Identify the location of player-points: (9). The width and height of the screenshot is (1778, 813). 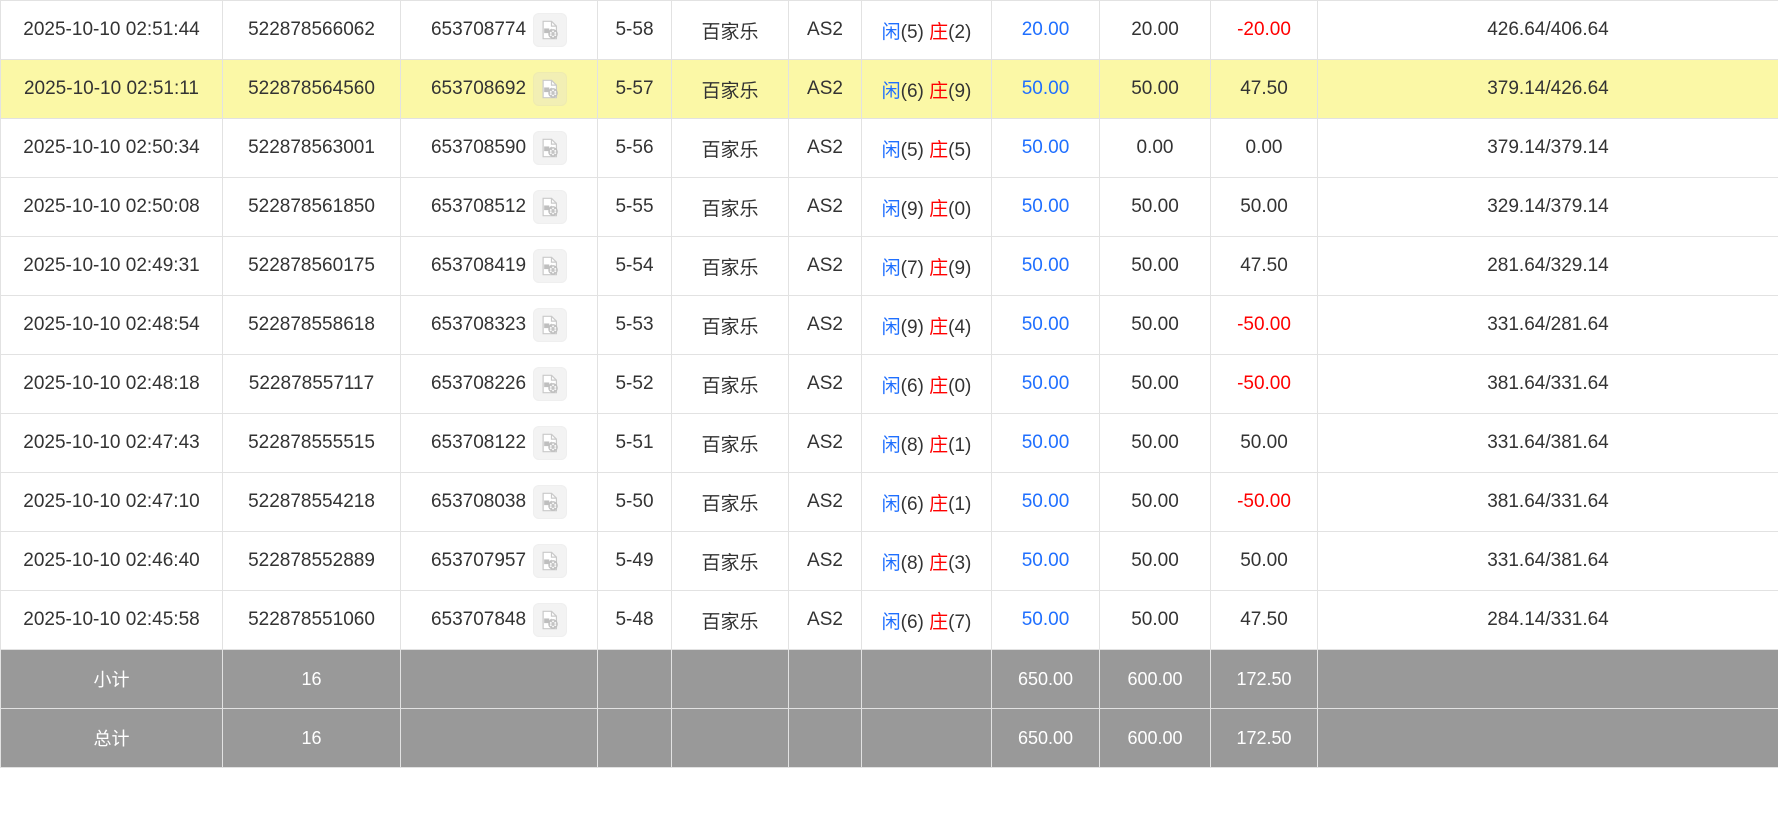
(912, 327).